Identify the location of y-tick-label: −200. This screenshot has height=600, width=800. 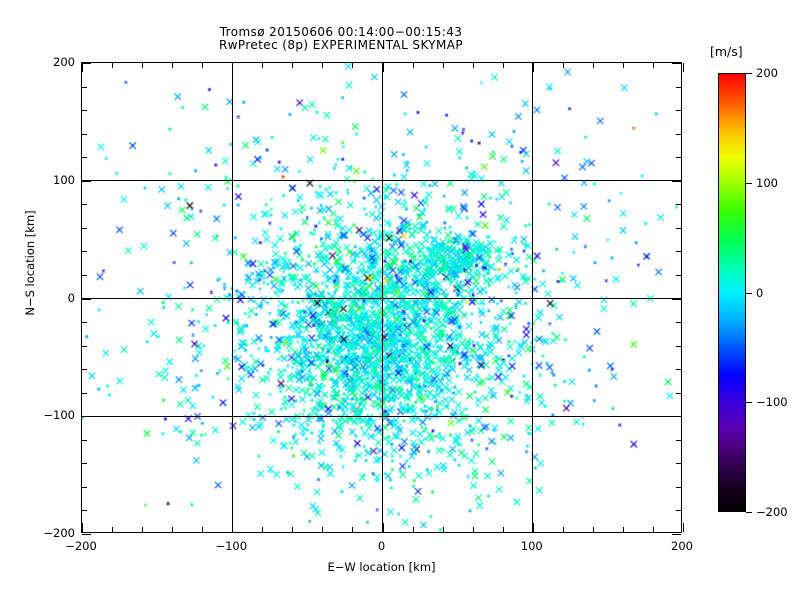
(59, 533).